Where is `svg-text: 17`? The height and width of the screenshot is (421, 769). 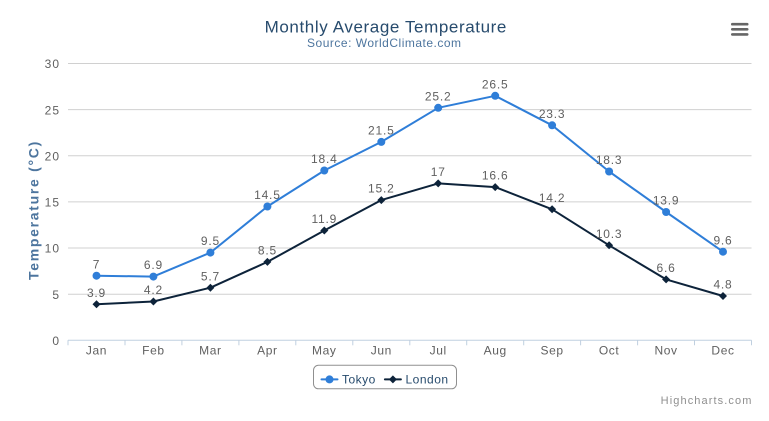
svg-text: 17 is located at coordinates (438, 172).